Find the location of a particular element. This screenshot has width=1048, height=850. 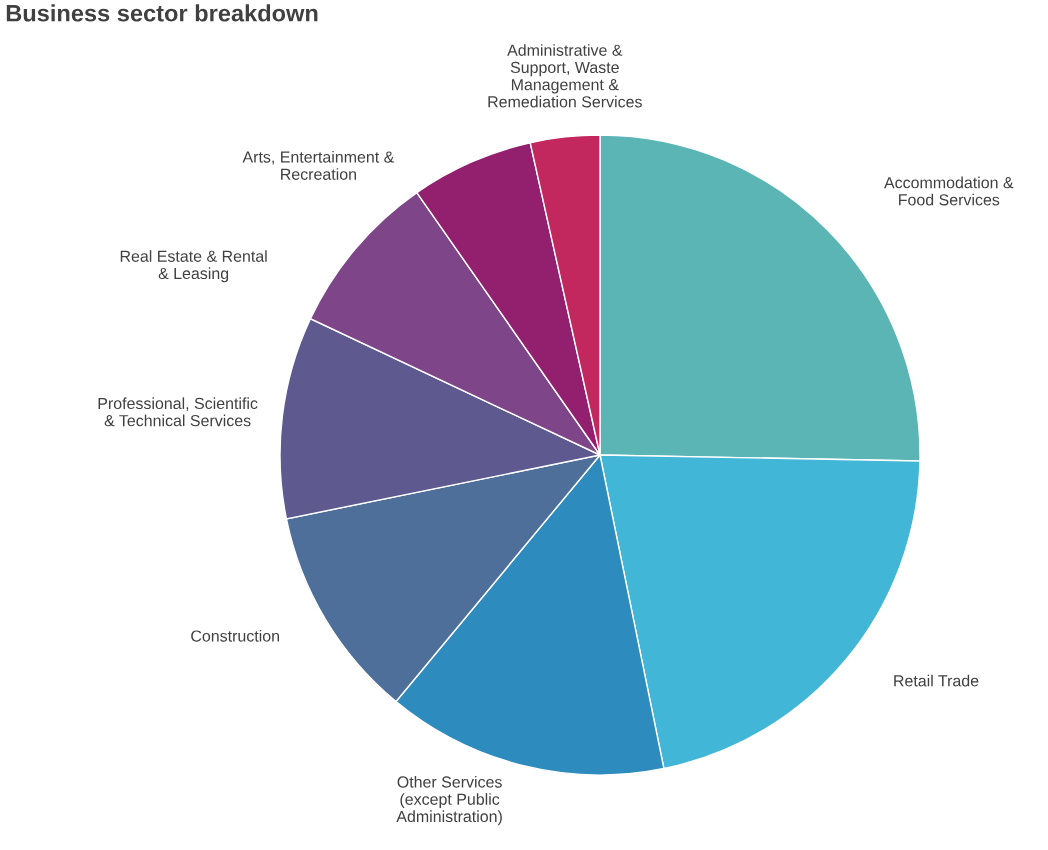

slice-label: Administrative & Support, Waste Management & Remediation Services is located at coordinates (565, 76).